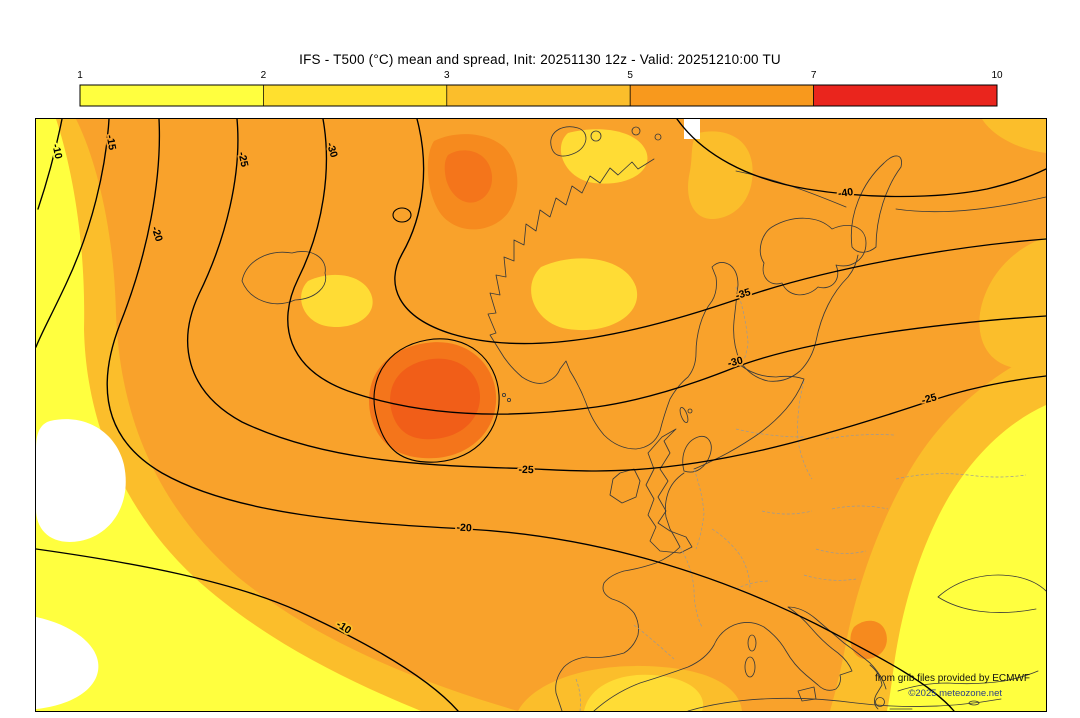 The height and width of the screenshot is (718, 1080). I want to click on spread-patch-aegean-deep-orange, so click(868, 639).